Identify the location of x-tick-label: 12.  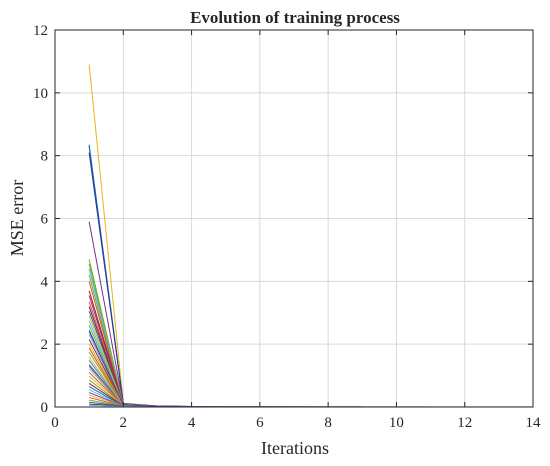
(464, 423).